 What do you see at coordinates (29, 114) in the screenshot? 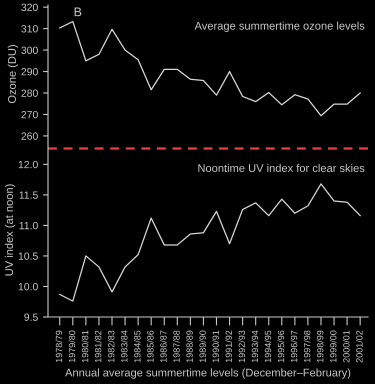
I see `y-tick-label: 270` at bounding box center [29, 114].